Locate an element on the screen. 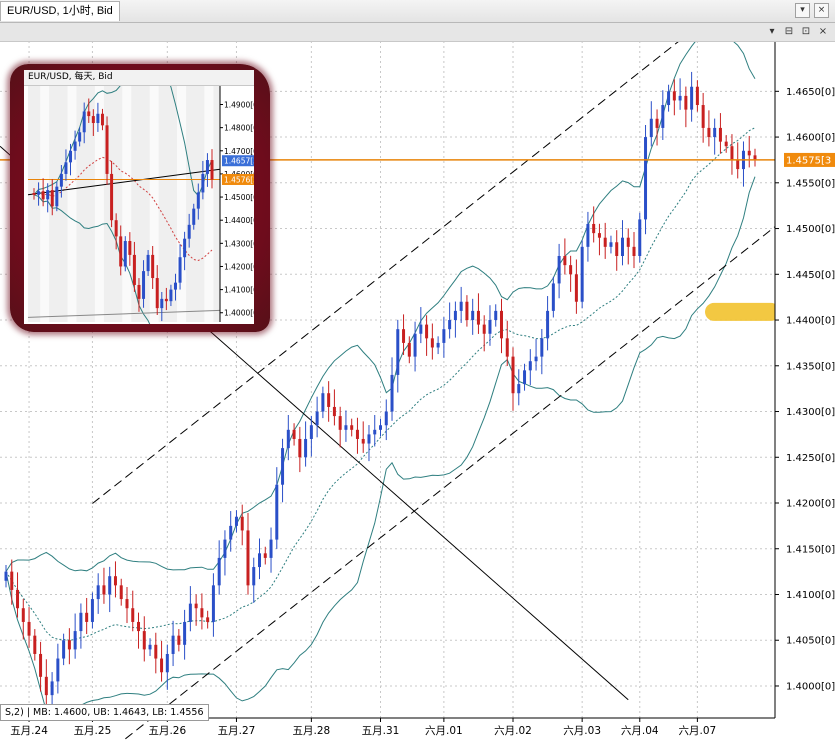 The width and height of the screenshot is (835, 740). close-icon: × is located at coordinates (821, 10).